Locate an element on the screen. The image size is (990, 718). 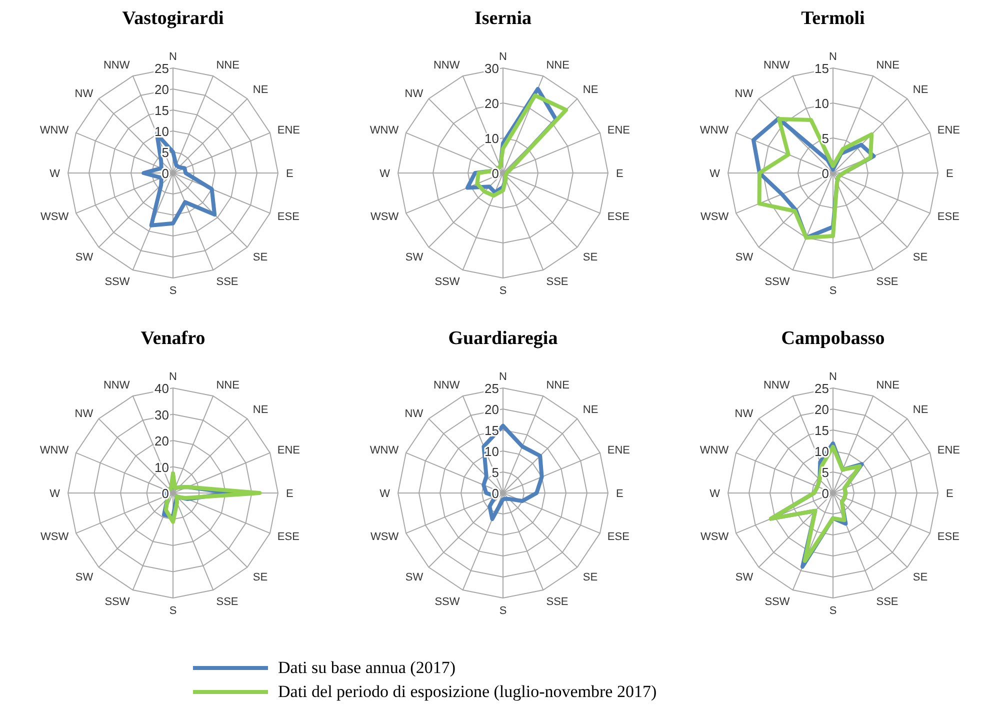
chart-title: Venafro is located at coordinates (173, 339).